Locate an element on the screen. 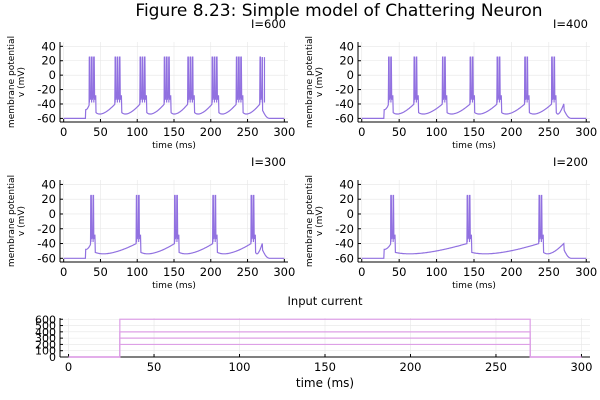 This screenshot has height=400, width=600. panel-title: I=600 is located at coordinates (268, 24).